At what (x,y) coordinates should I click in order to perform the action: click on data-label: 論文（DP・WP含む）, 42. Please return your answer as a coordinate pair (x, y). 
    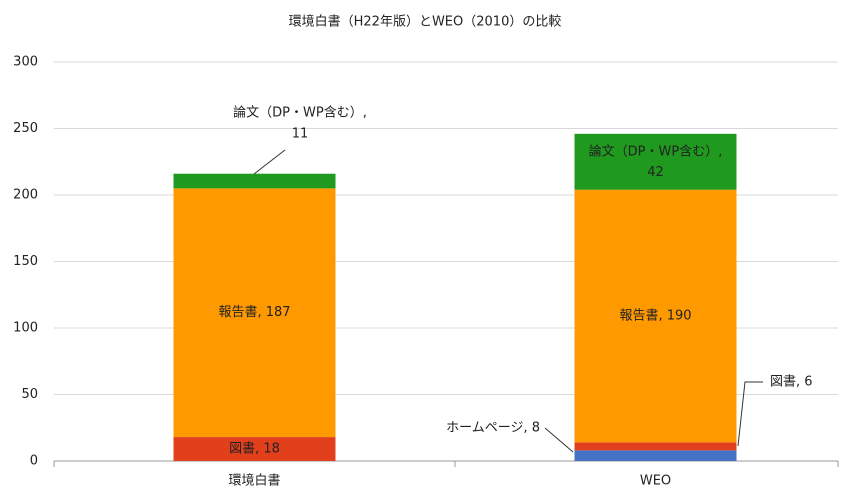
    Looking at the image, I should click on (656, 161).